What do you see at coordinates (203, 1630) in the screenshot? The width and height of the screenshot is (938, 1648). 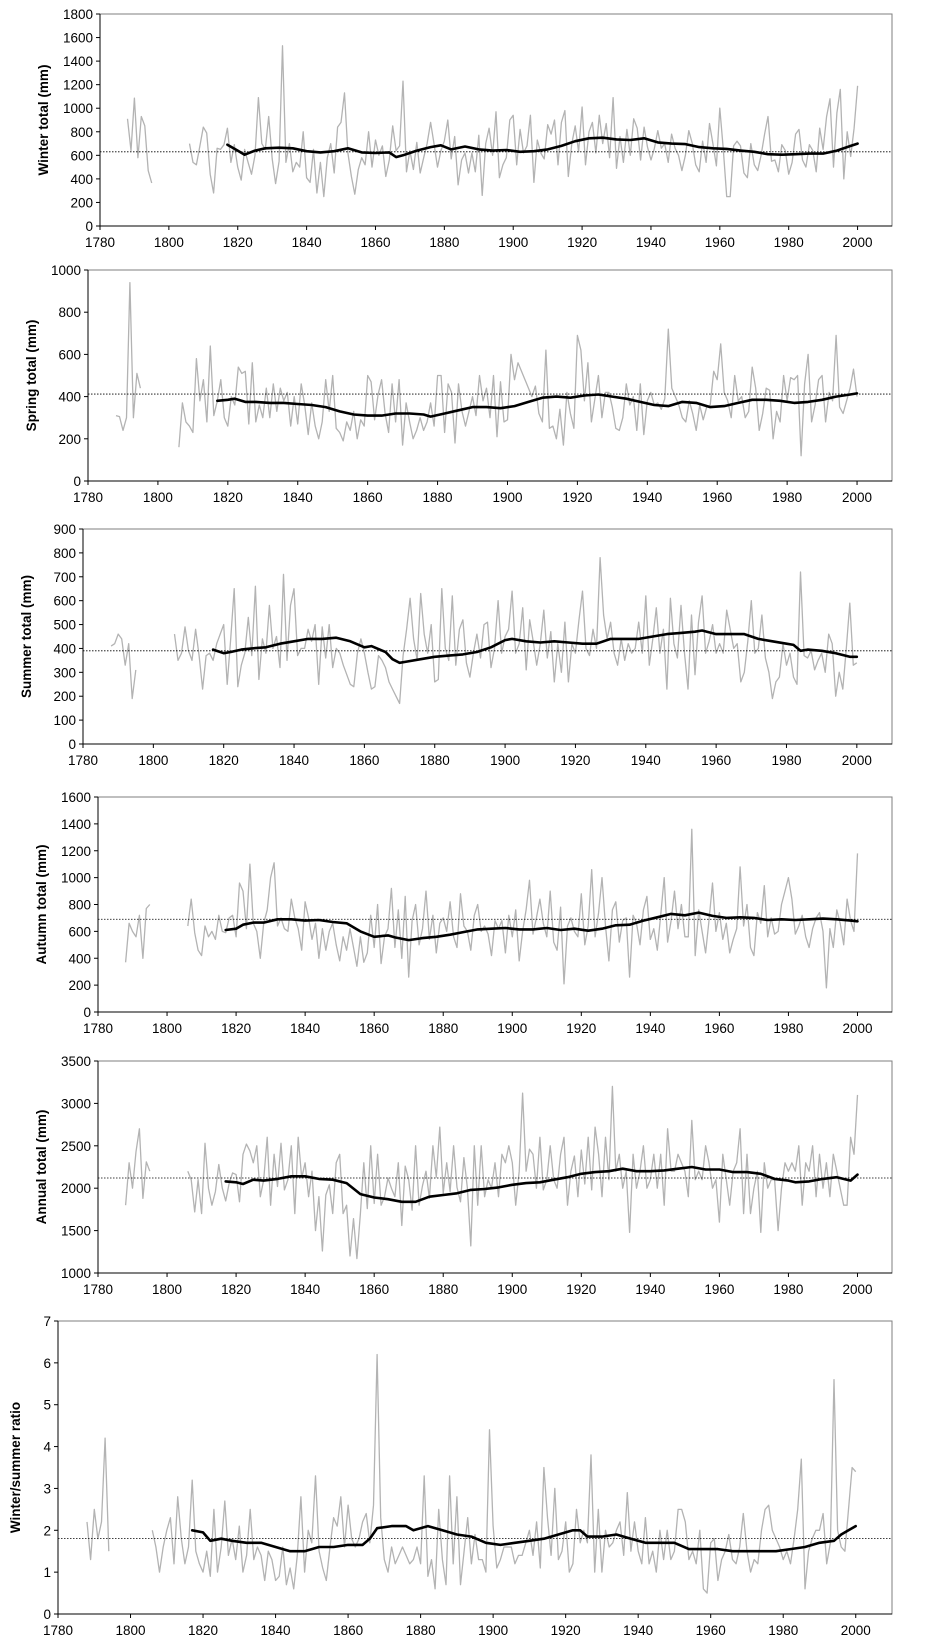 I see `winter-summer-ratio-x-tick-label: 1820` at bounding box center [203, 1630].